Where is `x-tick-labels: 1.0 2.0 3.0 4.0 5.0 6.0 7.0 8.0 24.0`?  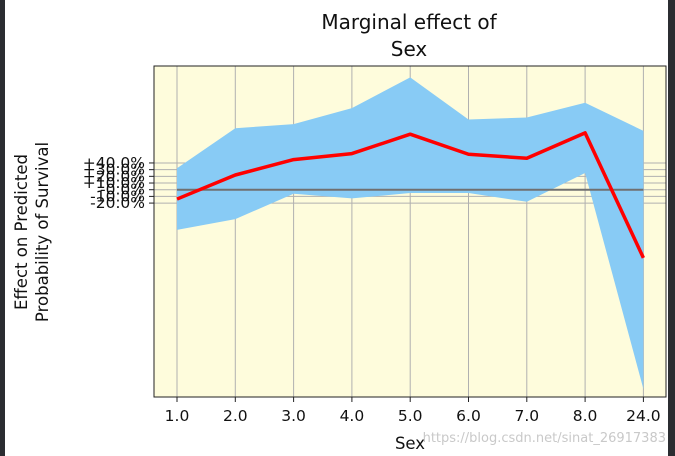 x-tick-labels: 1.0 2.0 3.0 4.0 5.0 6.0 7.0 8.0 24.0 is located at coordinates (413, 416).